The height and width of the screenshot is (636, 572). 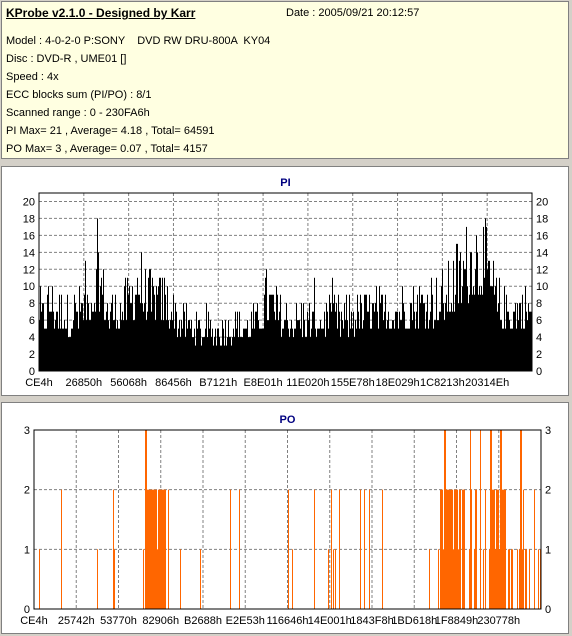 What do you see at coordinates (32, 355) in the screenshot?
I see `y-tick-label: 2` at bounding box center [32, 355].